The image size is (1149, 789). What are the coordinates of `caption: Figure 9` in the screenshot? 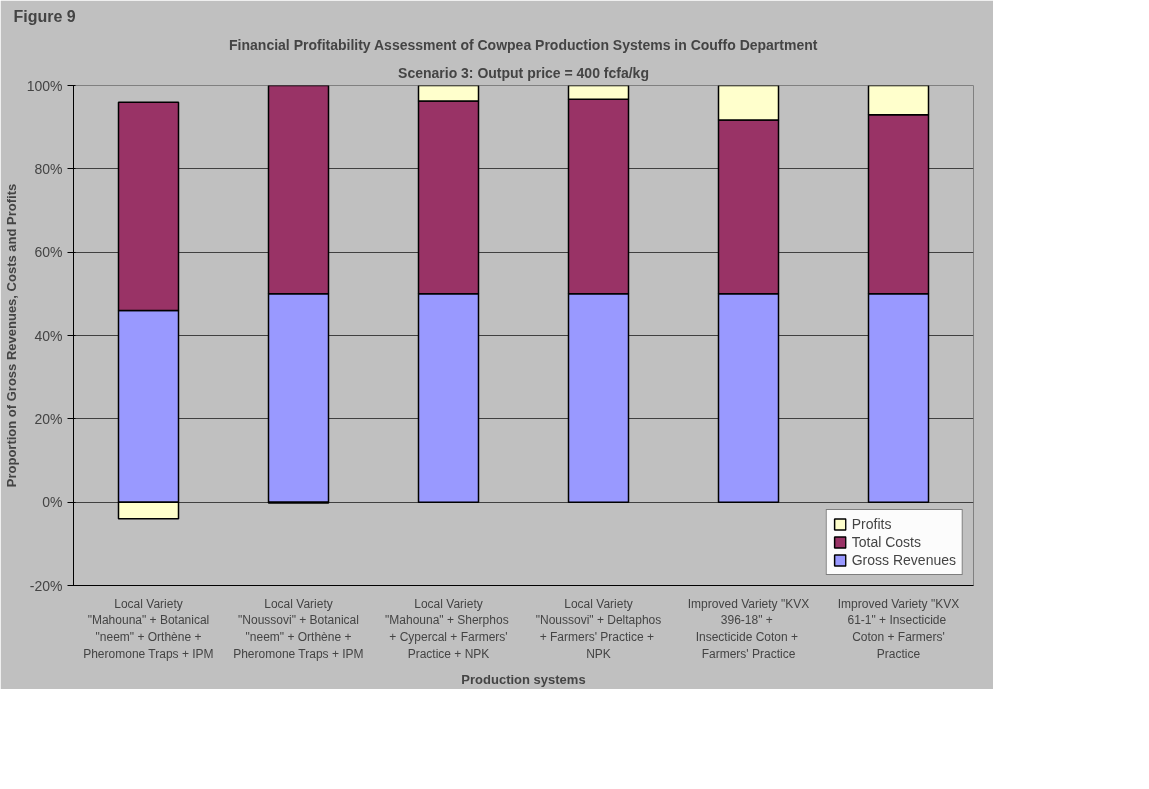 It's located at (44, 16).